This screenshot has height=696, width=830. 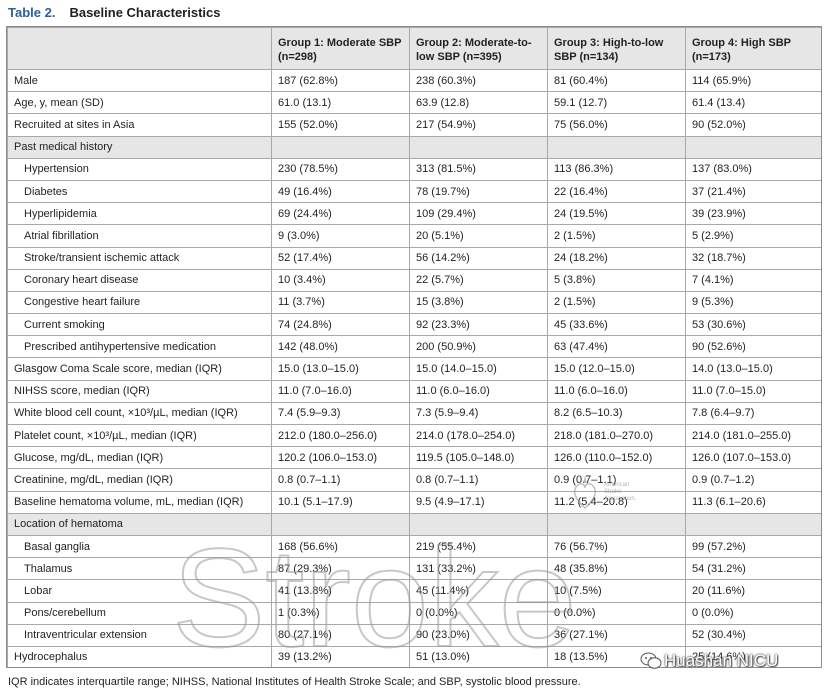 What do you see at coordinates (340, 325) in the screenshot?
I see `cell-group-1: 74 (24.8%)` at bounding box center [340, 325].